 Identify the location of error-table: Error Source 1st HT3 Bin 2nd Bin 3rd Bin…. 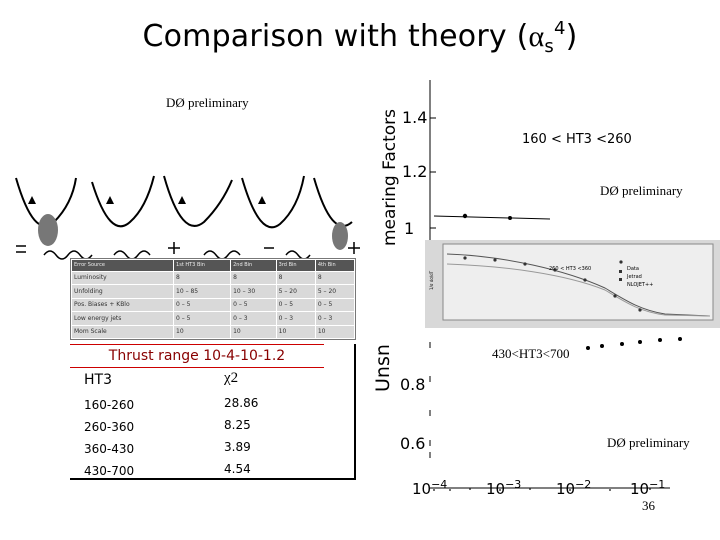
(213, 299).